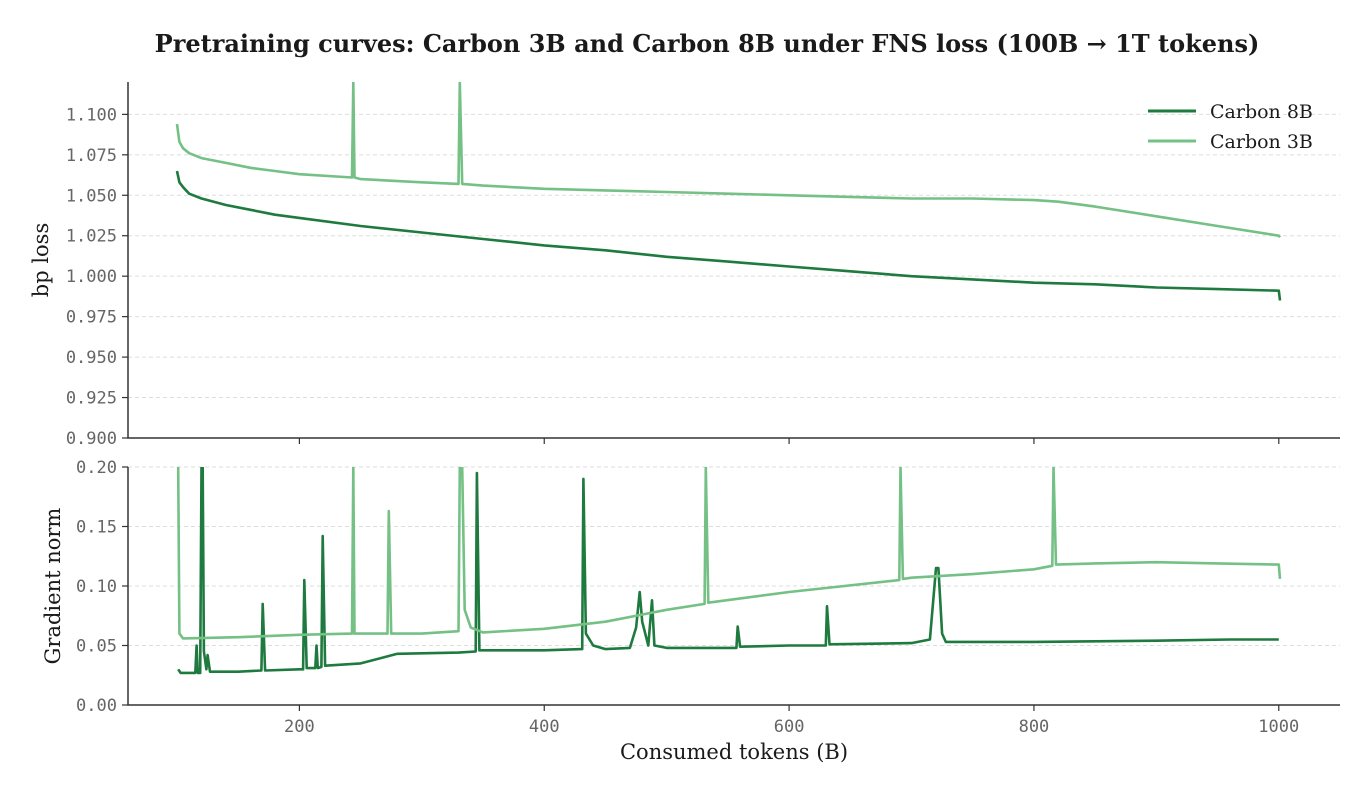  What do you see at coordinates (728, 235) in the screenshot?
I see `loss-series-carbon-8b` at bounding box center [728, 235].